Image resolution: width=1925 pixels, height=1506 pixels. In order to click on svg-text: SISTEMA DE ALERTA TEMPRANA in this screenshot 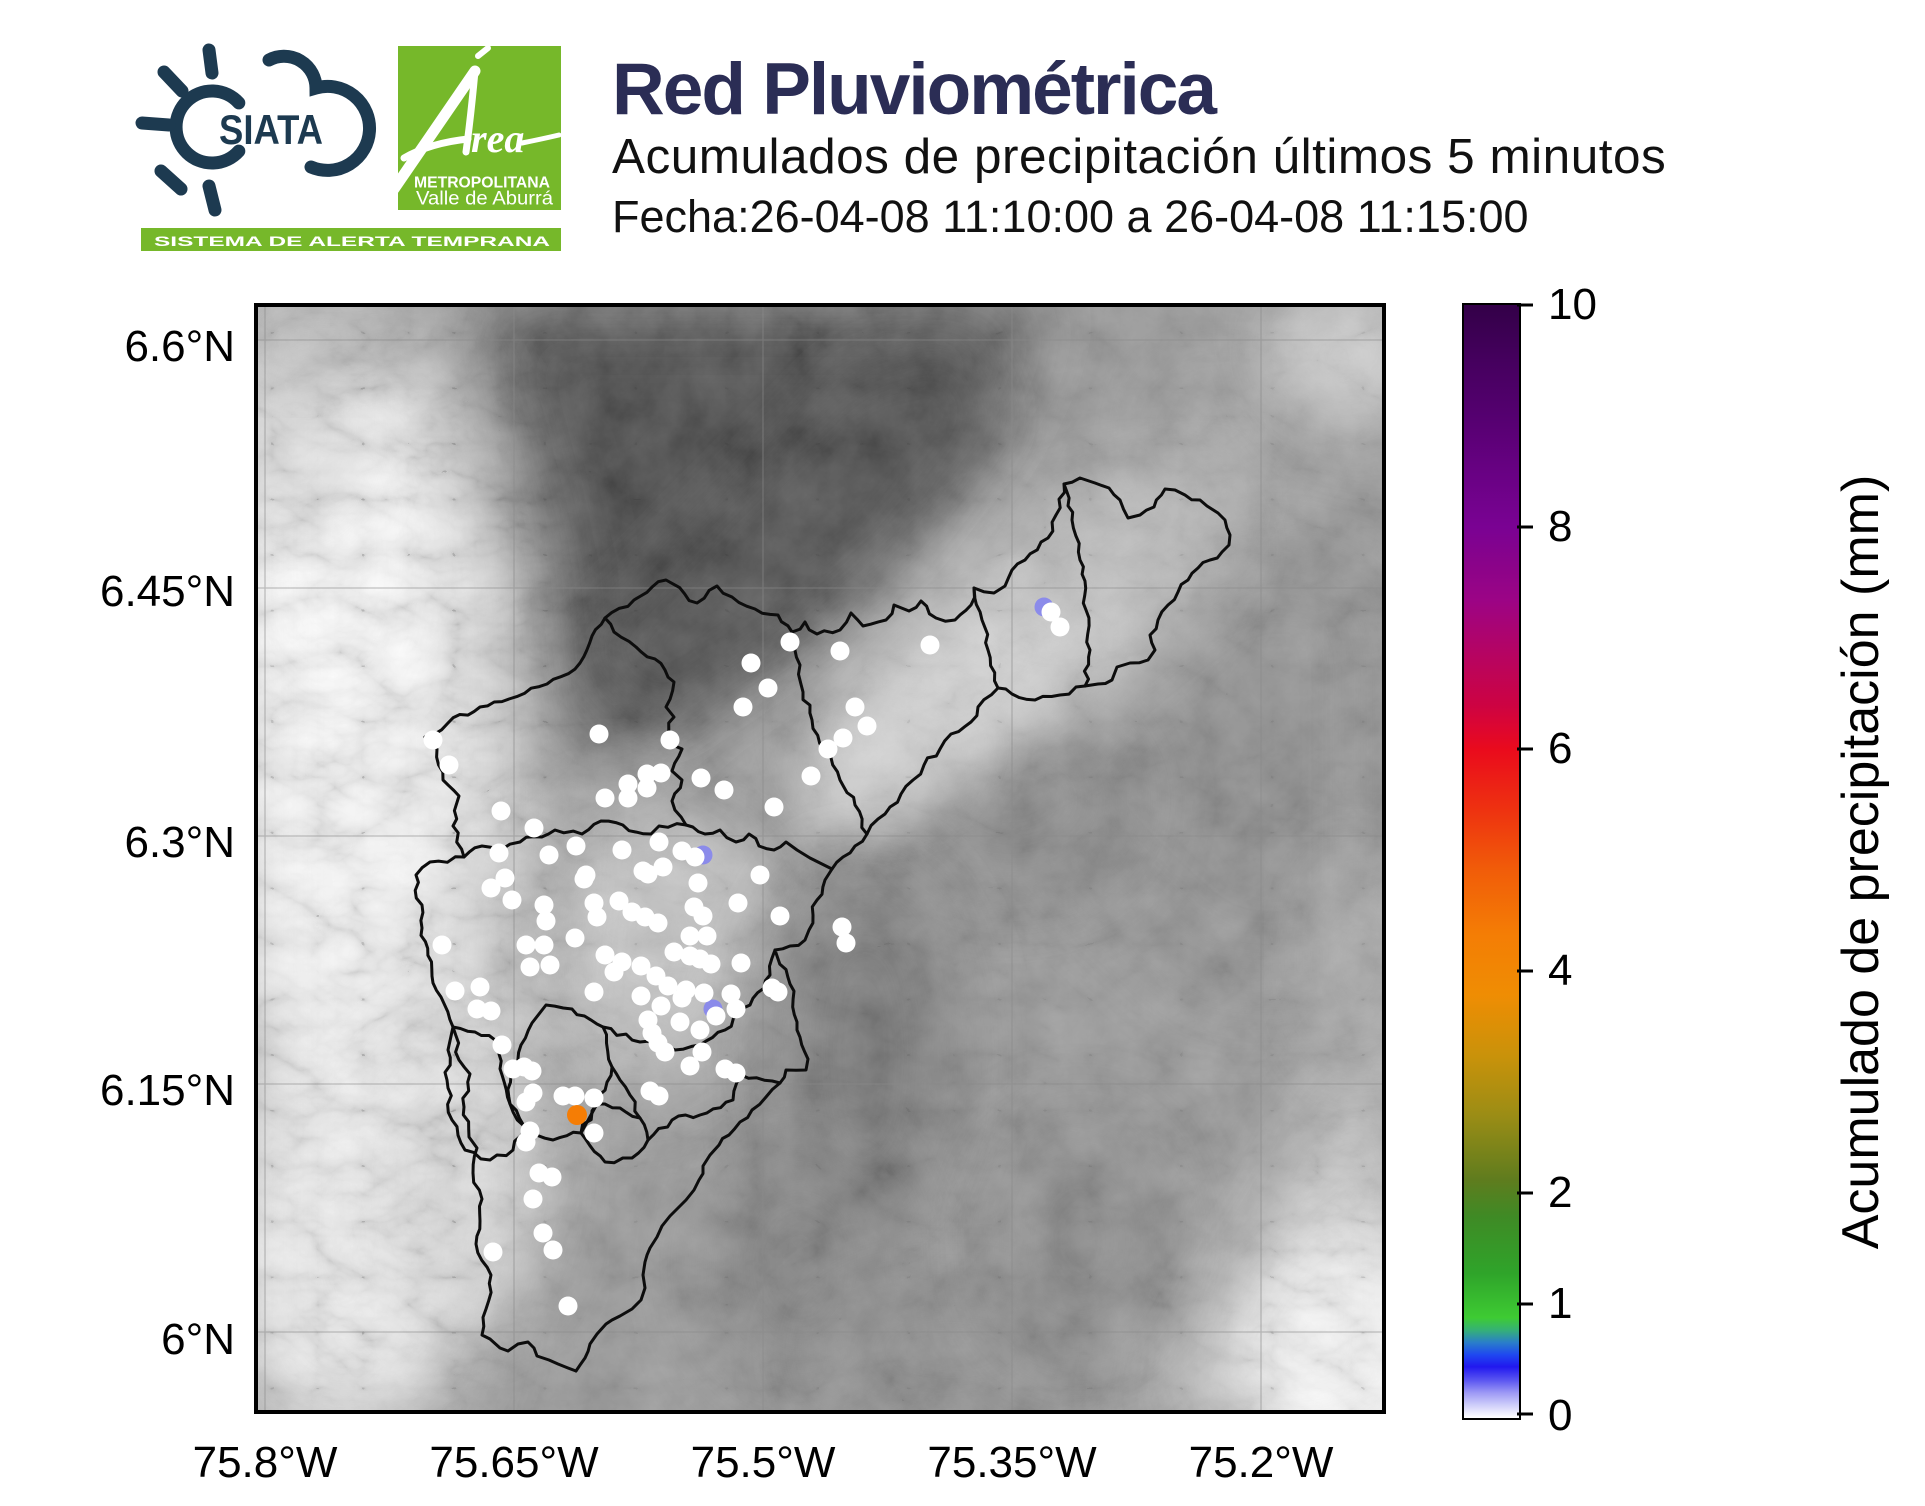, I will do `click(352, 241)`.